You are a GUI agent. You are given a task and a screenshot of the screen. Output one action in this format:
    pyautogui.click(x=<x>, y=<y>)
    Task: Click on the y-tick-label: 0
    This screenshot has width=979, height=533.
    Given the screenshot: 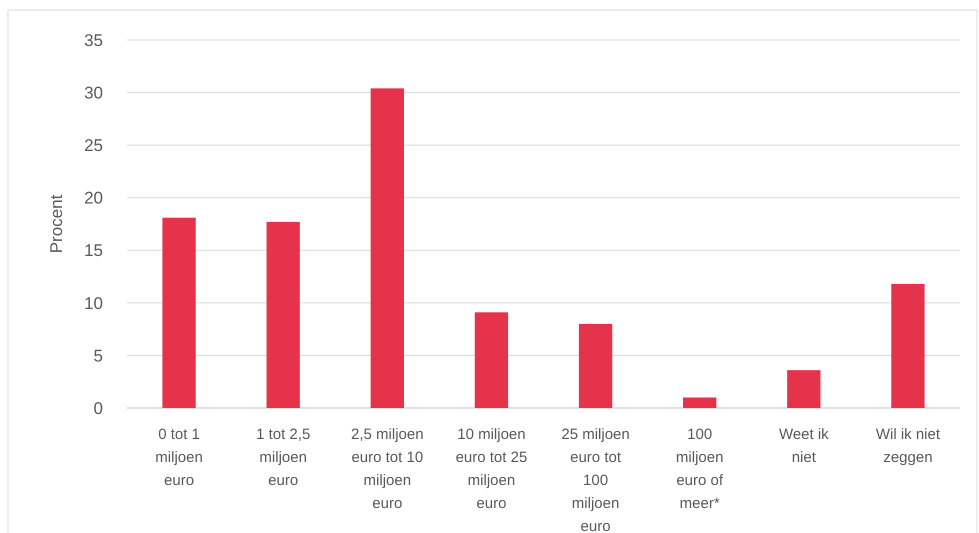 What is the action you would take?
    pyautogui.click(x=98, y=408)
    